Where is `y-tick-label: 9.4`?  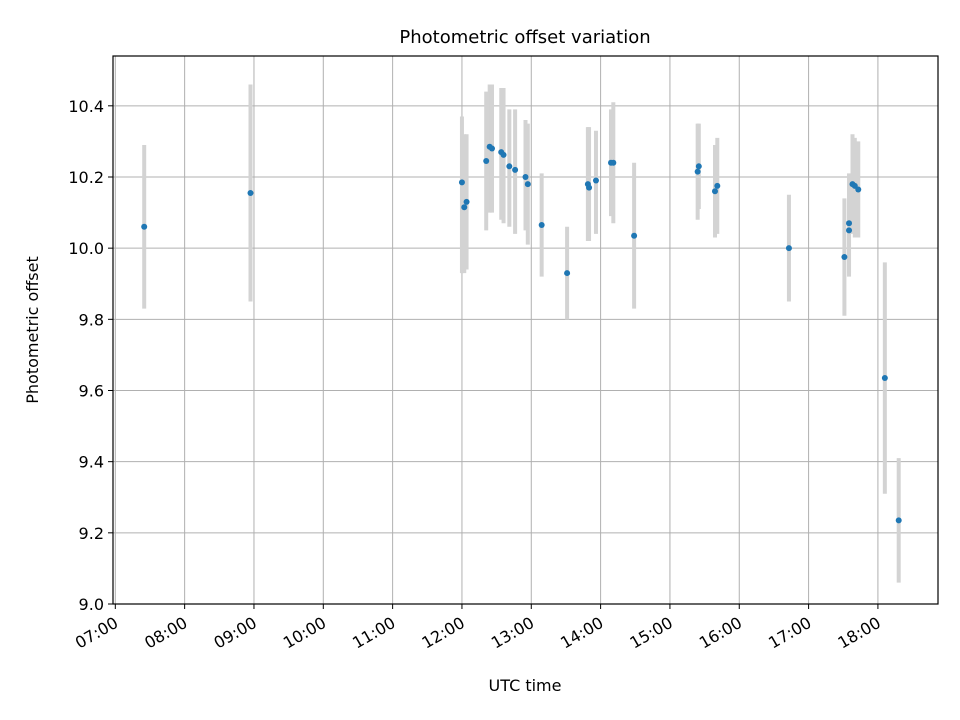
y-tick-label: 9.4 is located at coordinates (91, 462).